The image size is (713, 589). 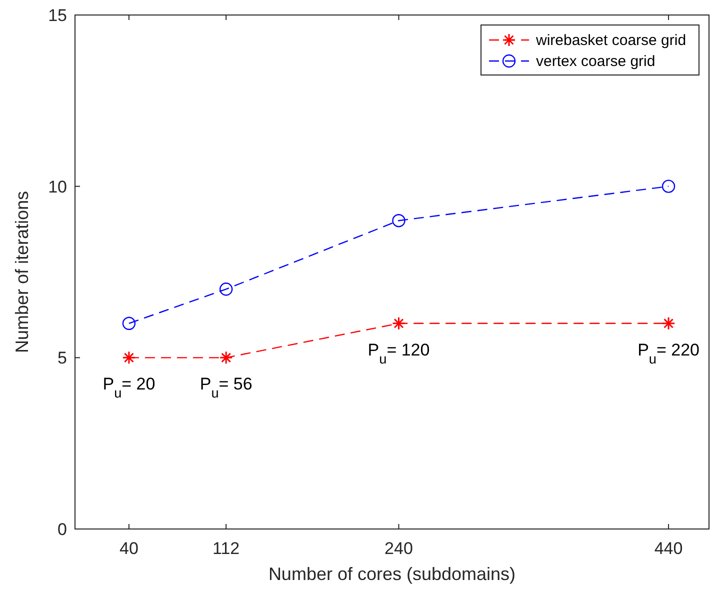 What do you see at coordinates (610, 40) in the screenshot?
I see `legend-label: wirebasket coarse grid` at bounding box center [610, 40].